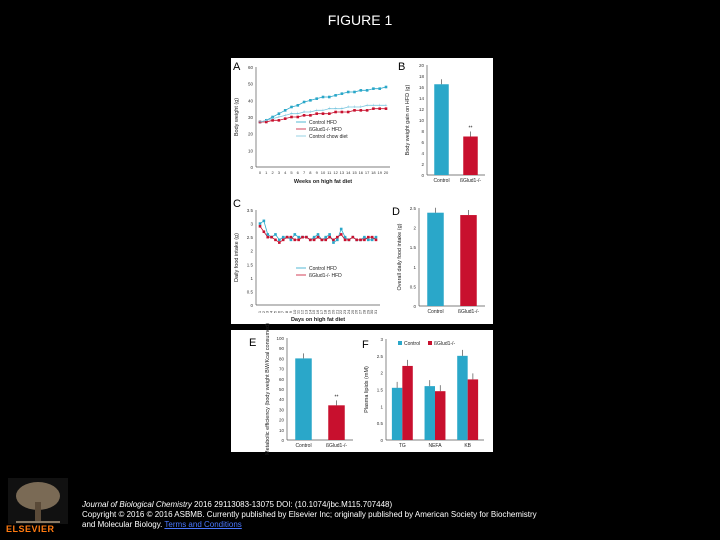  I want to click on y-tick-label: 3.5, so click(250, 210).